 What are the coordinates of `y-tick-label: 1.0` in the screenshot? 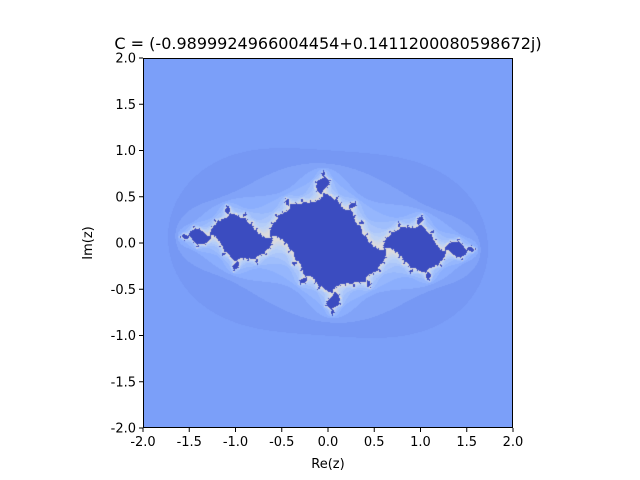 It's located at (125, 151).